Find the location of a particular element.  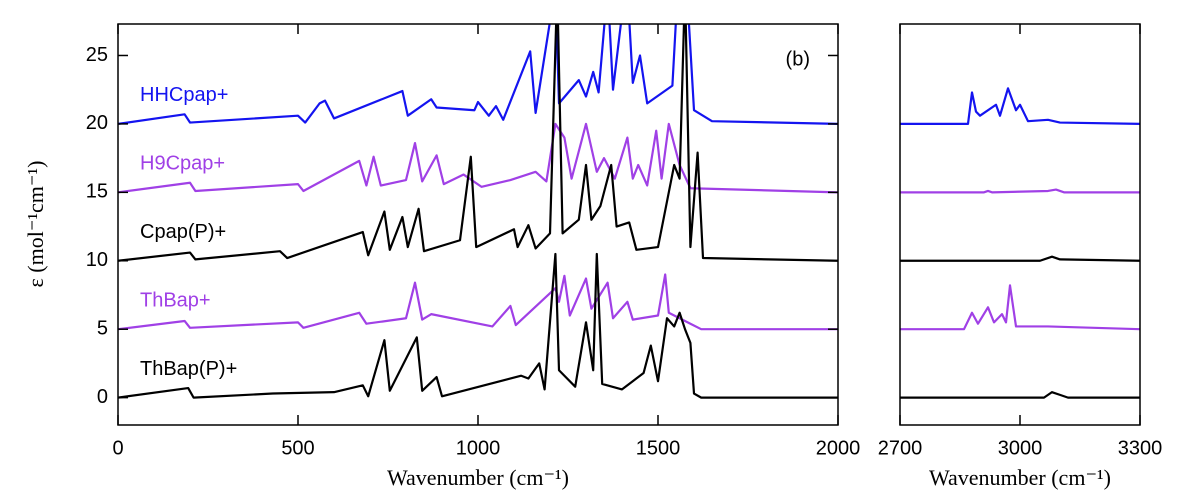

series-label: ThBap(P)+ is located at coordinates (188, 369).